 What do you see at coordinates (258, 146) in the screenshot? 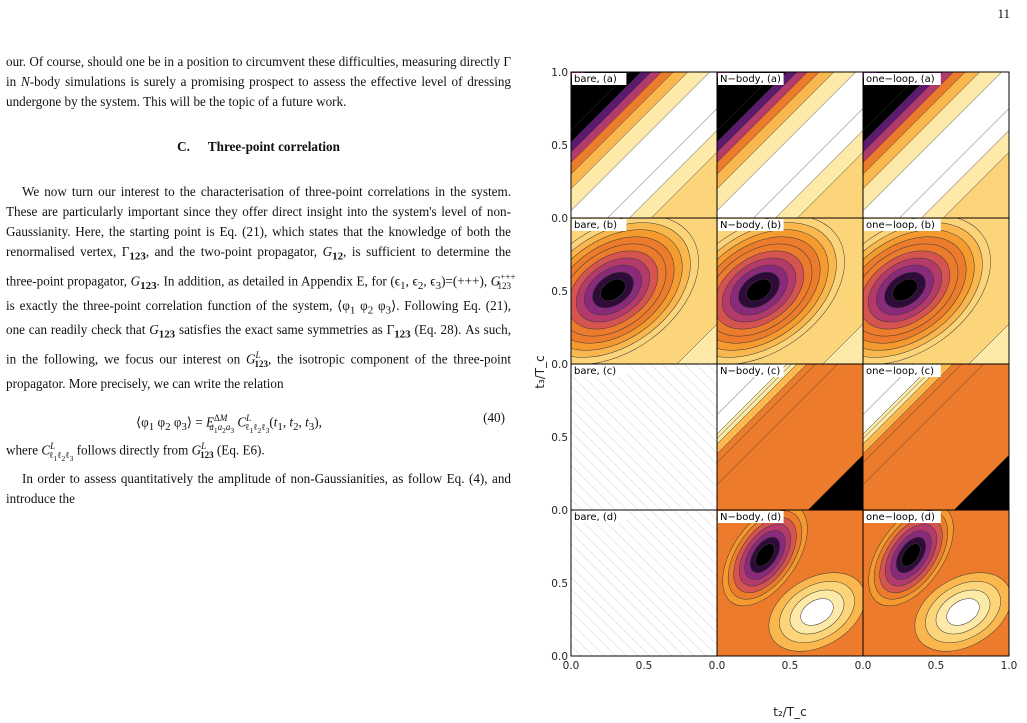
I see `section-heading: C. Three-point correlation` at bounding box center [258, 146].